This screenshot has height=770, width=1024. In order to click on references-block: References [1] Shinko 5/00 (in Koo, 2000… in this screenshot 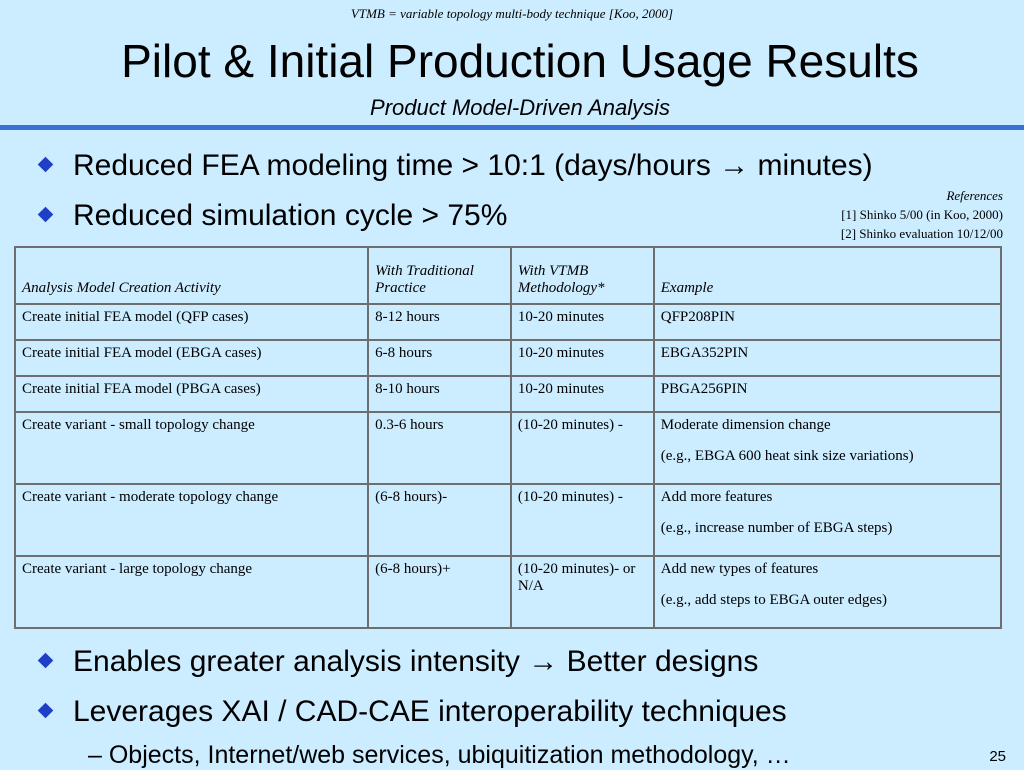, I will do `click(922, 214)`.